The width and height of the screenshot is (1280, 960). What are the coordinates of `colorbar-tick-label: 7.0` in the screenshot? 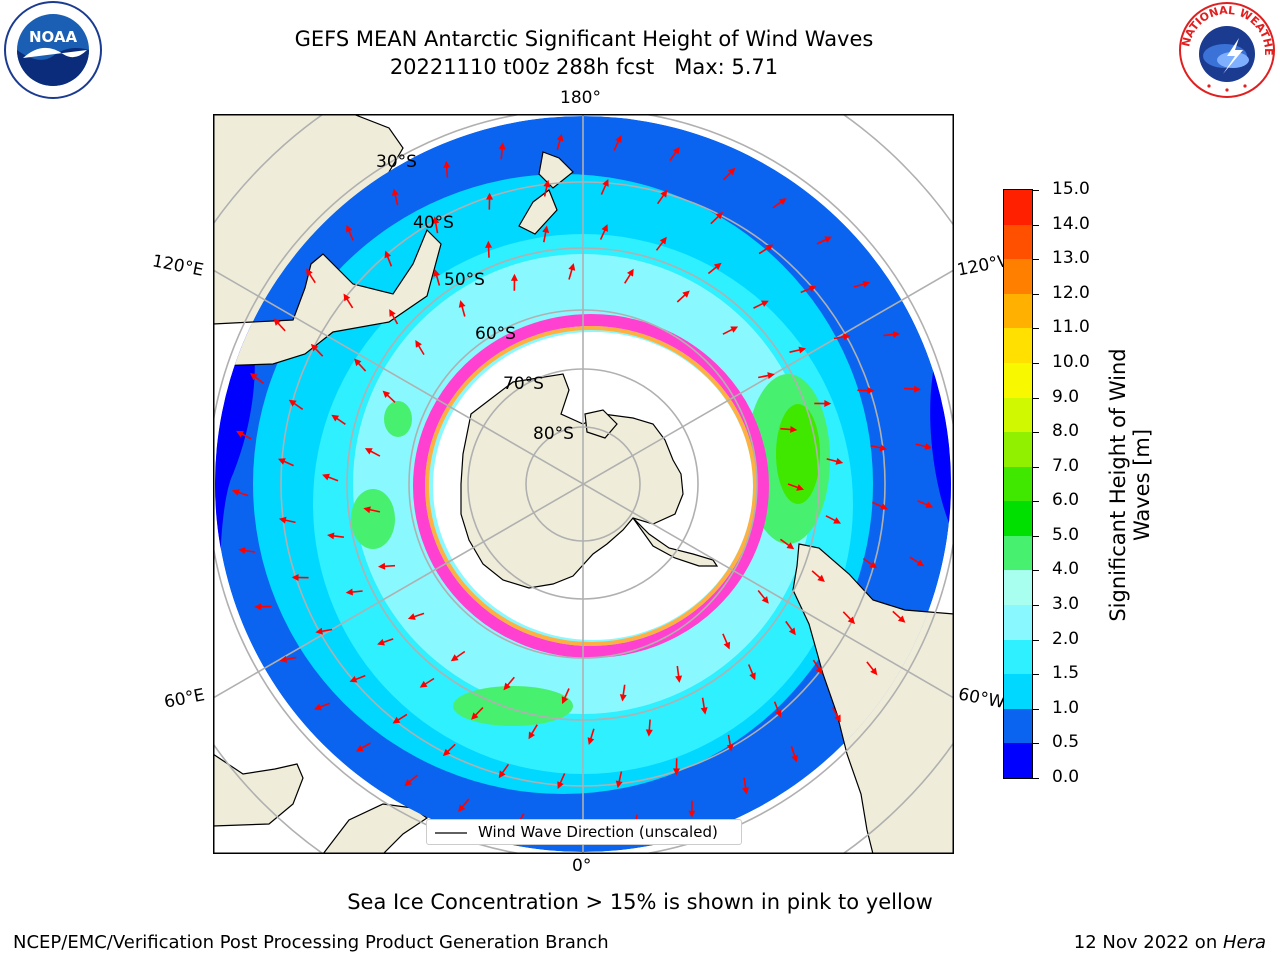 It's located at (1066, 465).